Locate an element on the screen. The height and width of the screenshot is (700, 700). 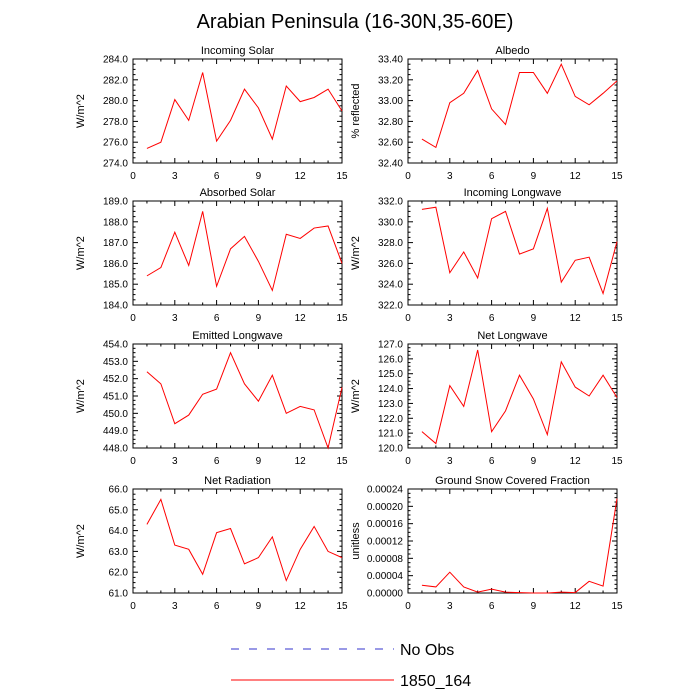
panel-title: Absorbed Solar is located at coordinates (238, 193).